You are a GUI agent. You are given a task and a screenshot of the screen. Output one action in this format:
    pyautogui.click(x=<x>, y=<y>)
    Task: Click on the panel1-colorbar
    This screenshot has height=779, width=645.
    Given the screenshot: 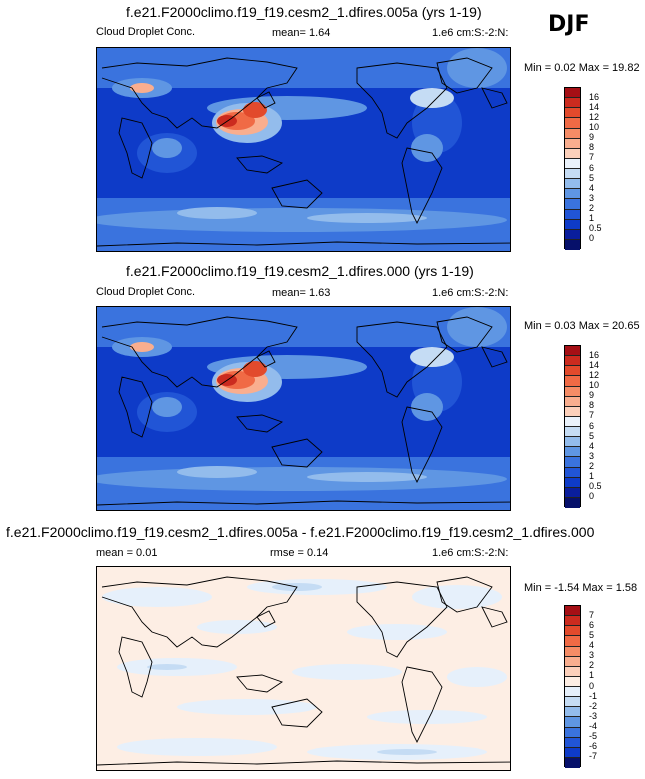 What is the action you would take?
    pyautogui.click(x=572, y=168)
    